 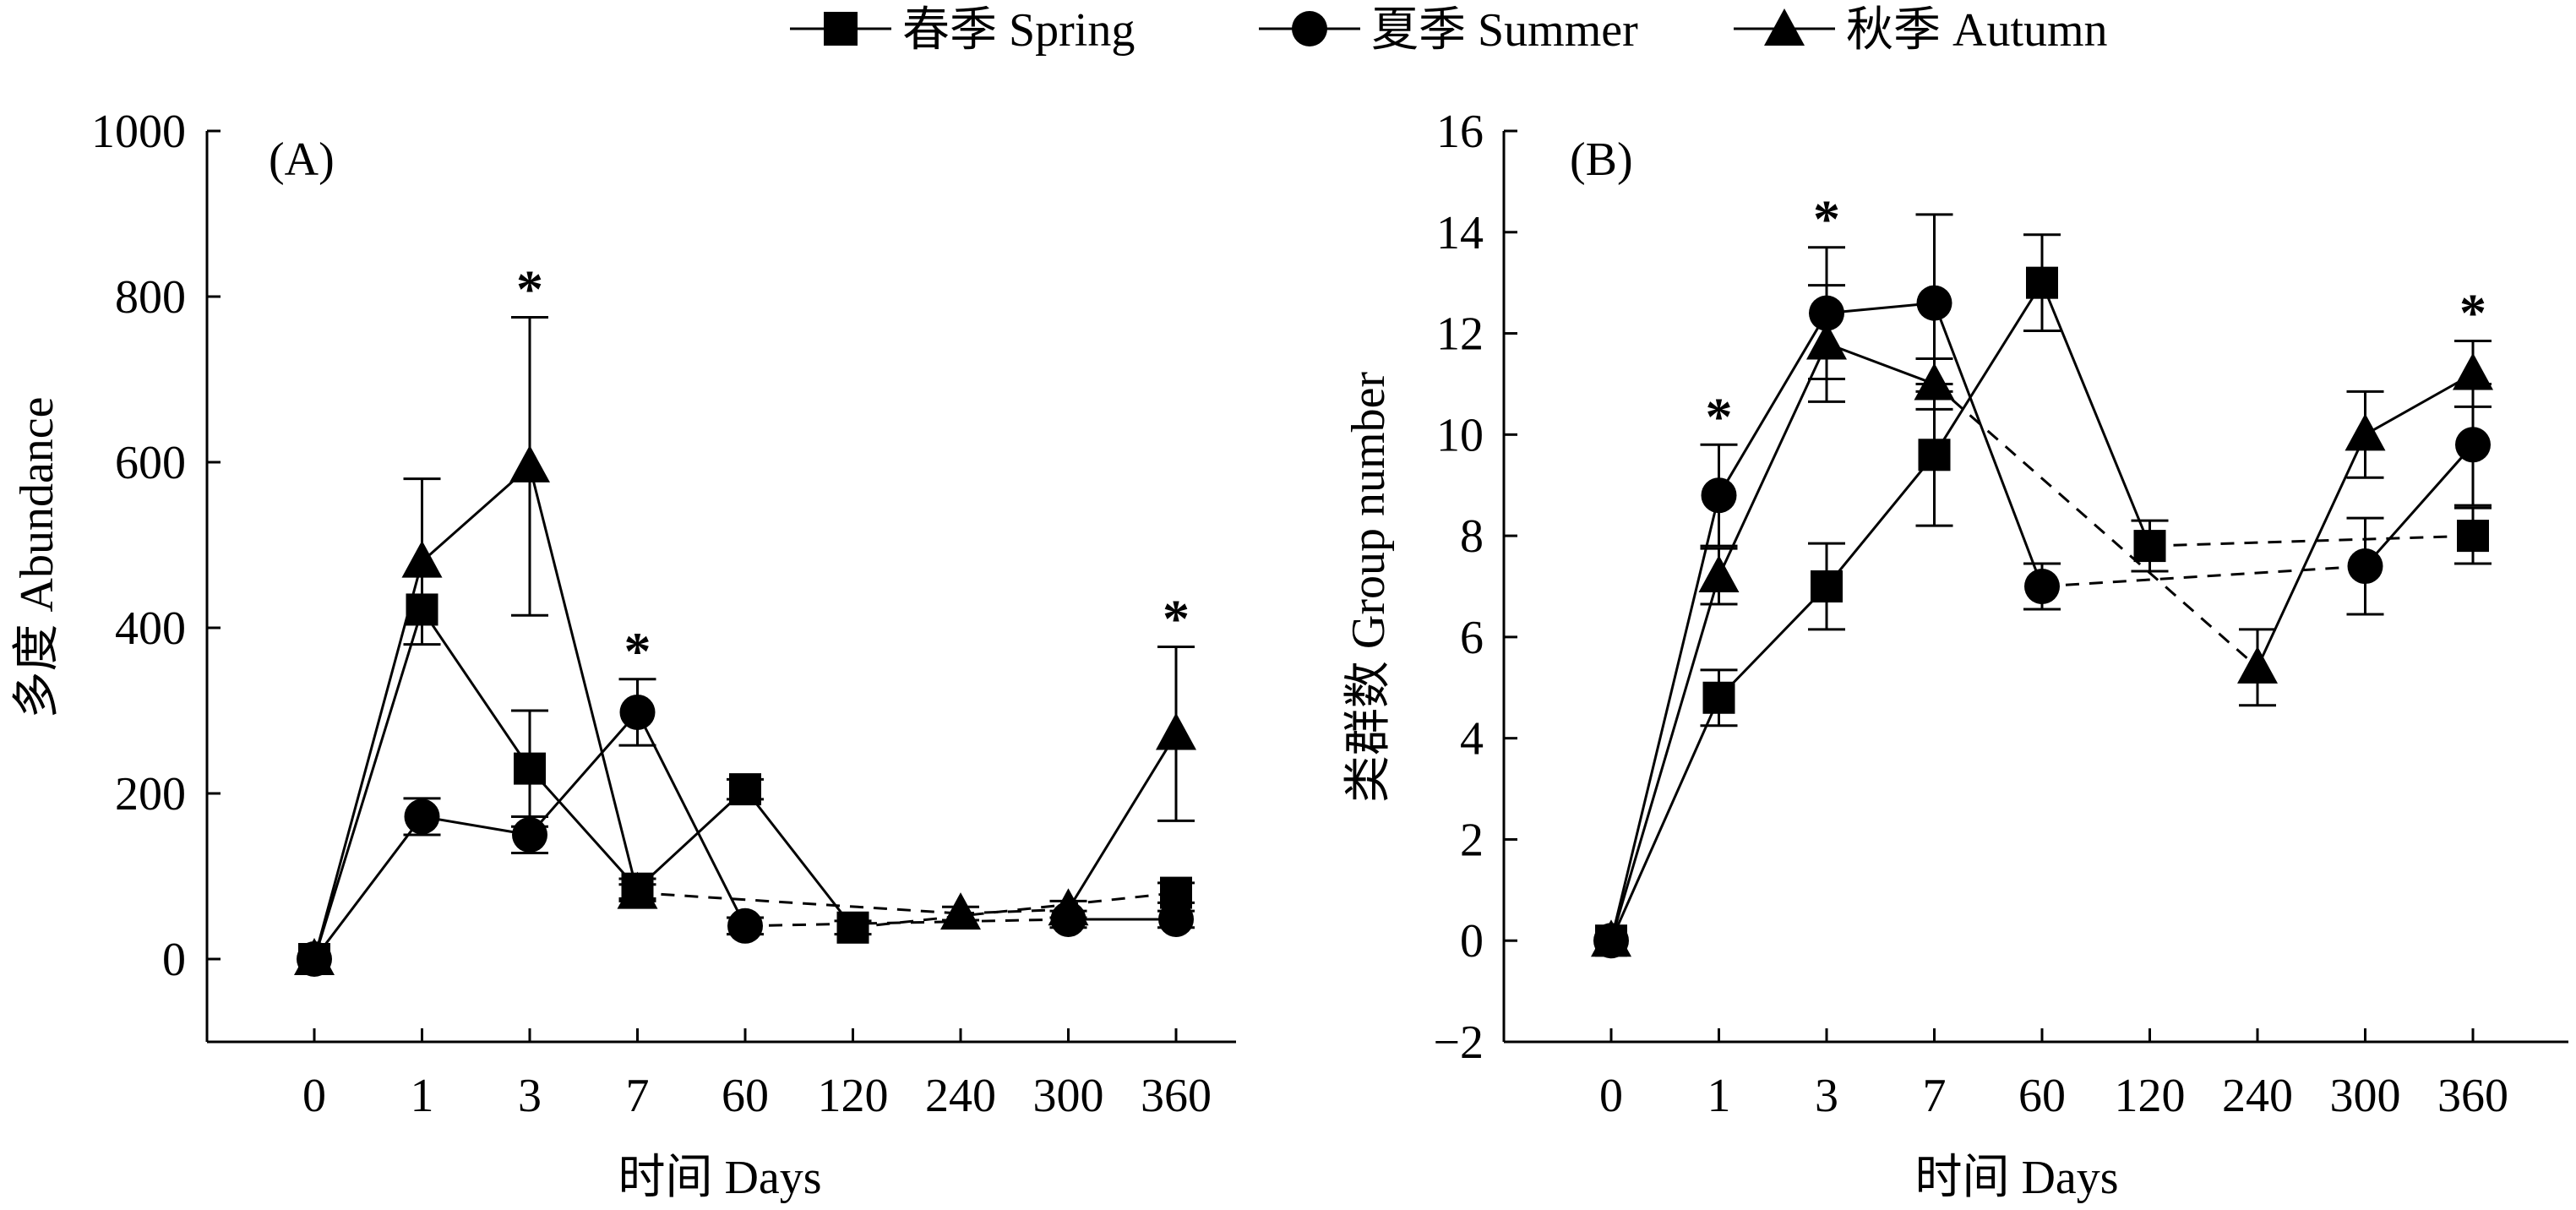 I want to click on y-tick-label: 12, so click(x=1460, y=334).